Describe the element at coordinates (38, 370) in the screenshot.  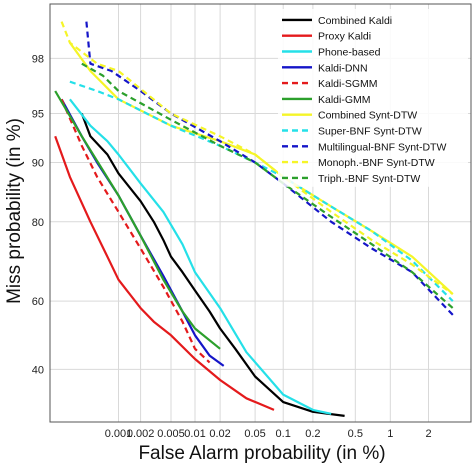
I see `y-tick-label: 40` at that location.